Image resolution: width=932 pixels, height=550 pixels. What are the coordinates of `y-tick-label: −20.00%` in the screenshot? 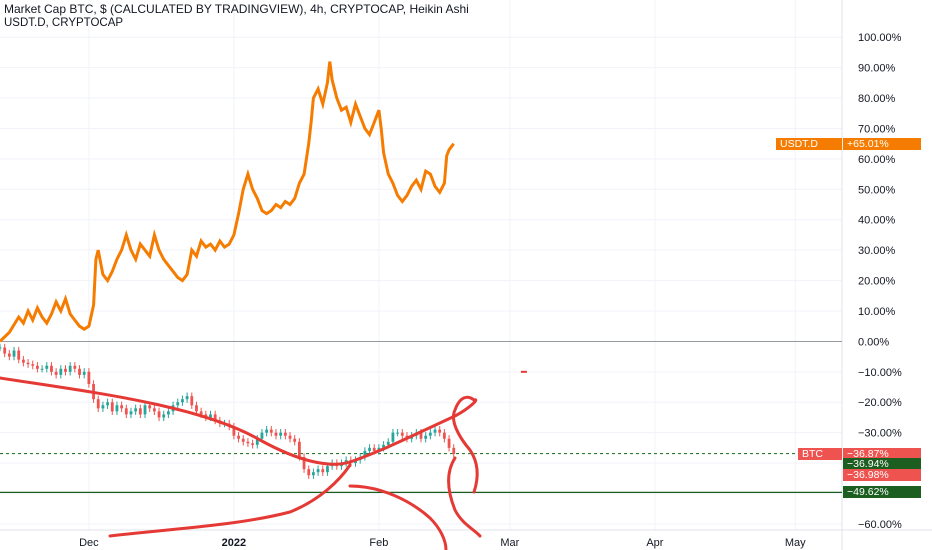 It's located at (880, 403).